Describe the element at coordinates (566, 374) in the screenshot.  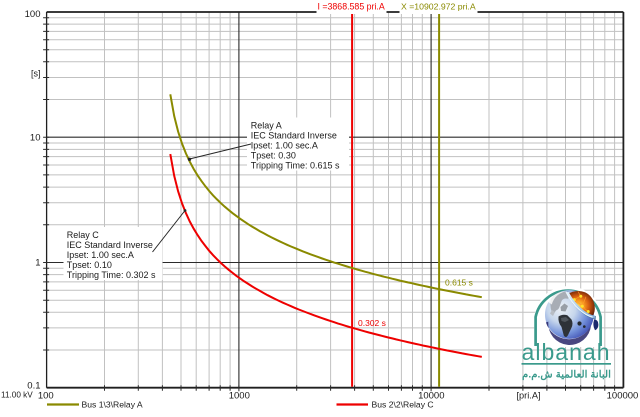
I see `svg-text: البانة العالمية ش.م.م` at that location.